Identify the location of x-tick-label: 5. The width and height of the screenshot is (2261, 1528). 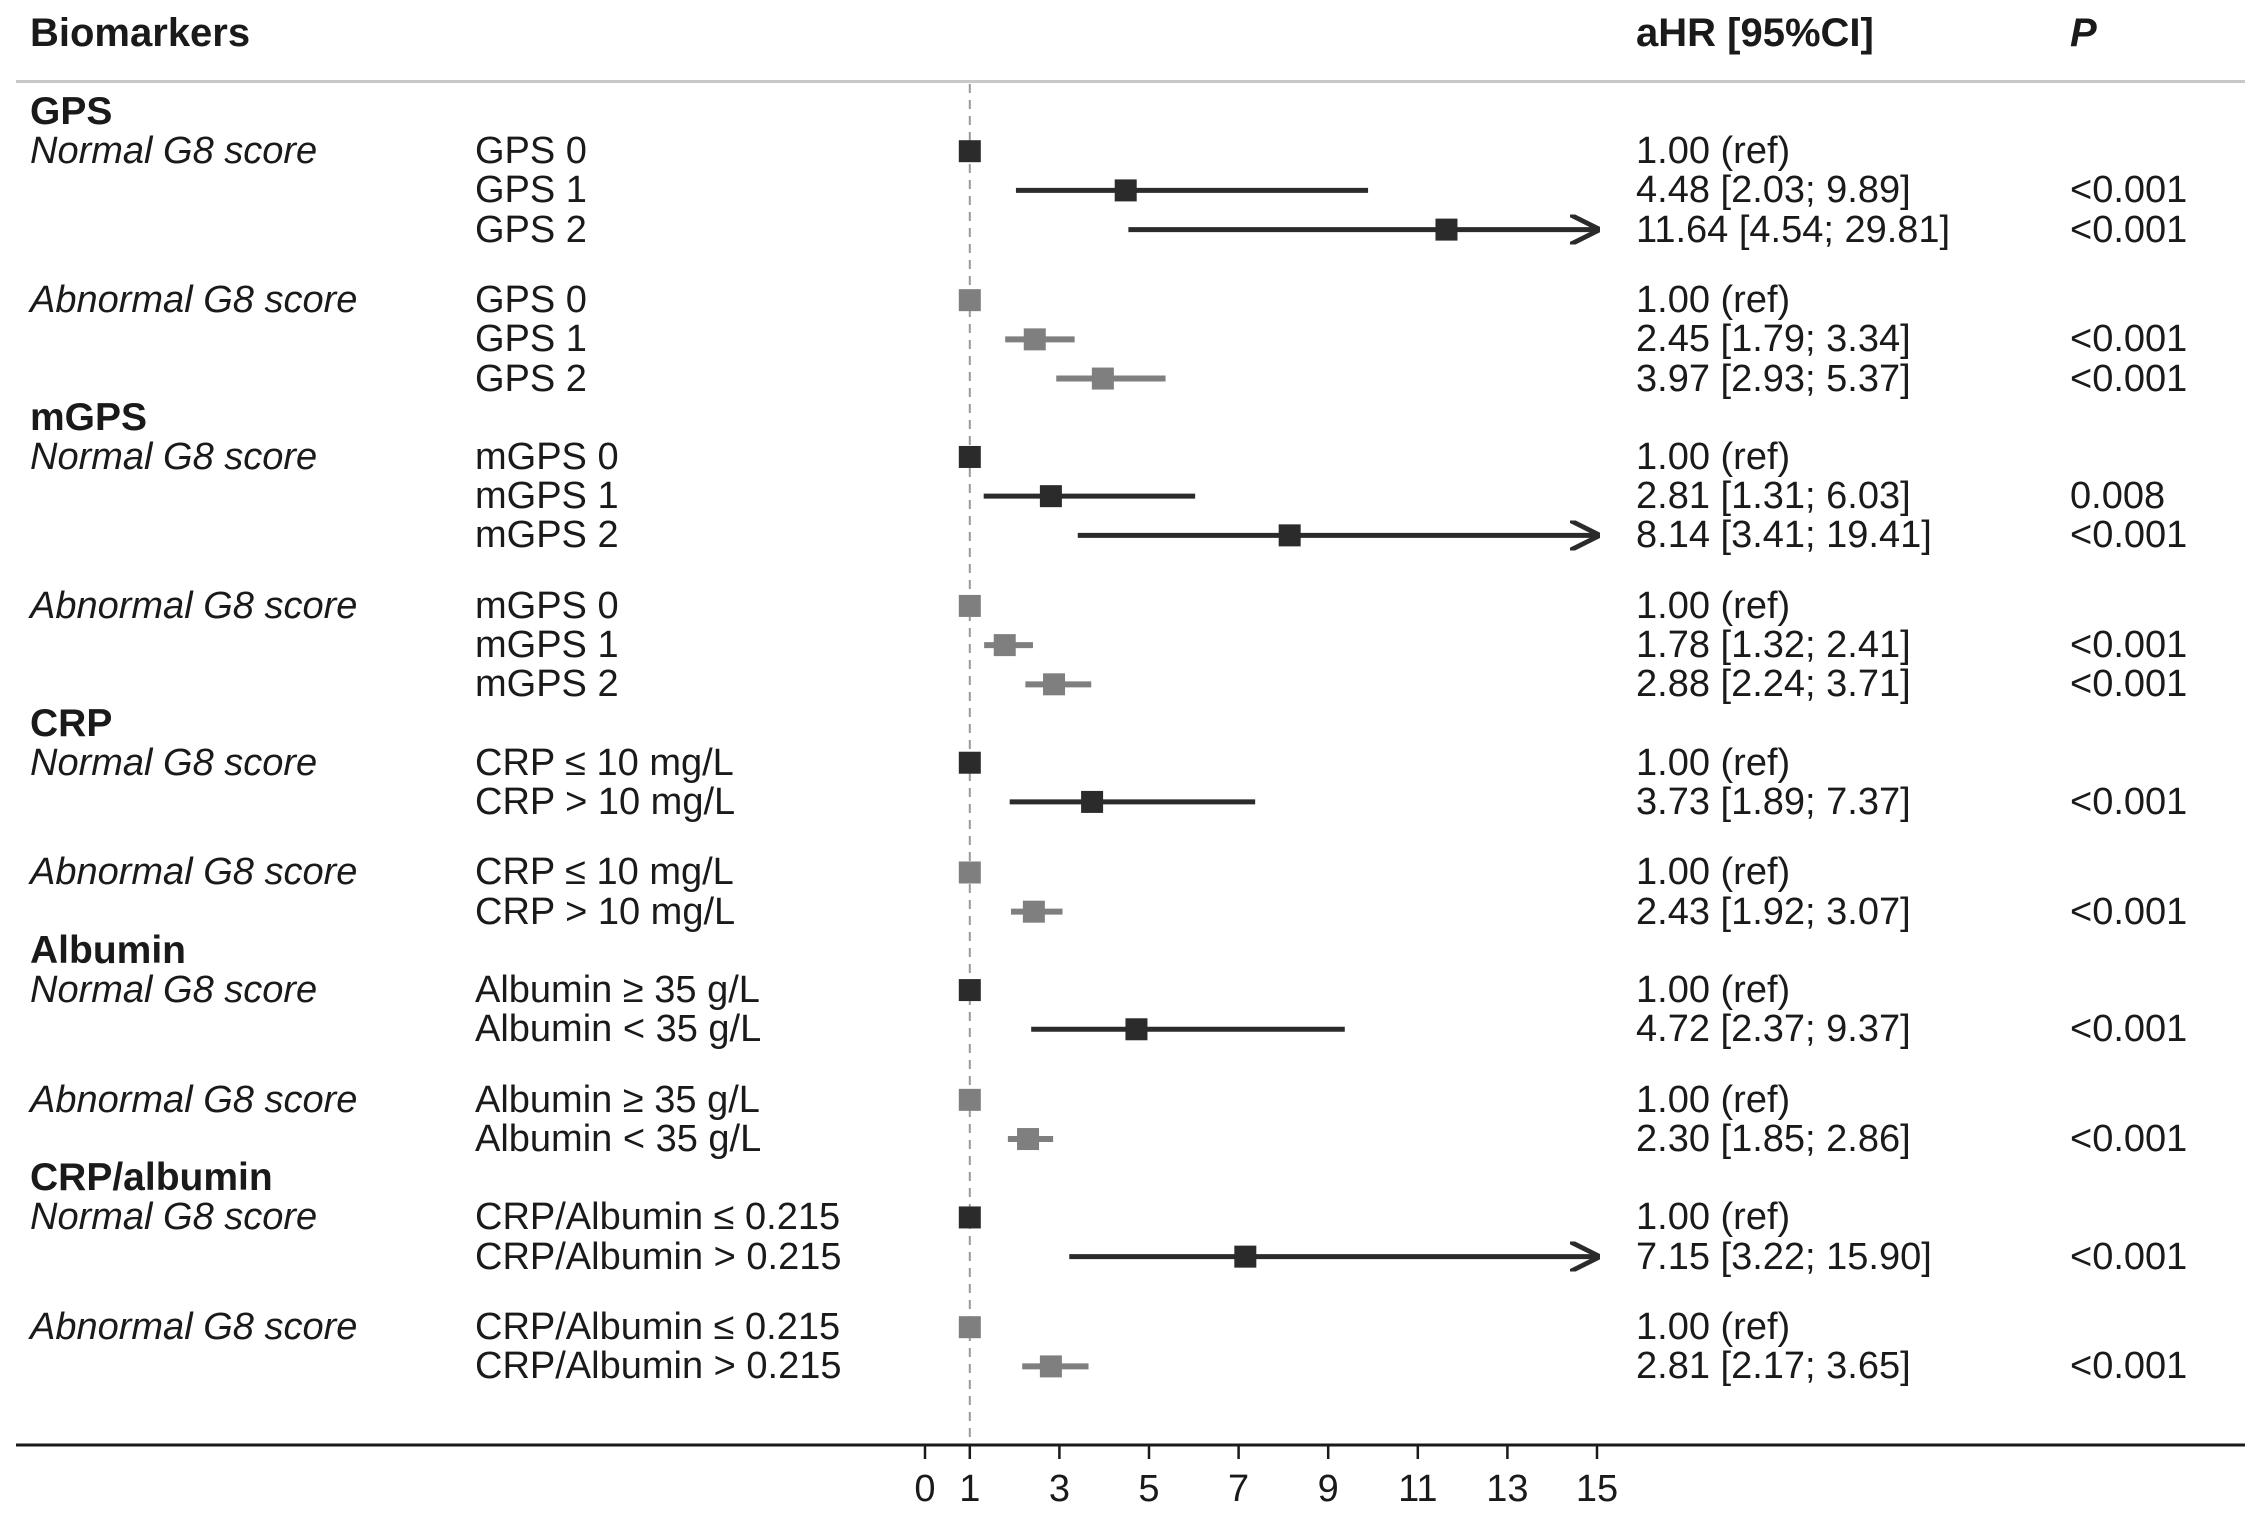
(1148, 1489).